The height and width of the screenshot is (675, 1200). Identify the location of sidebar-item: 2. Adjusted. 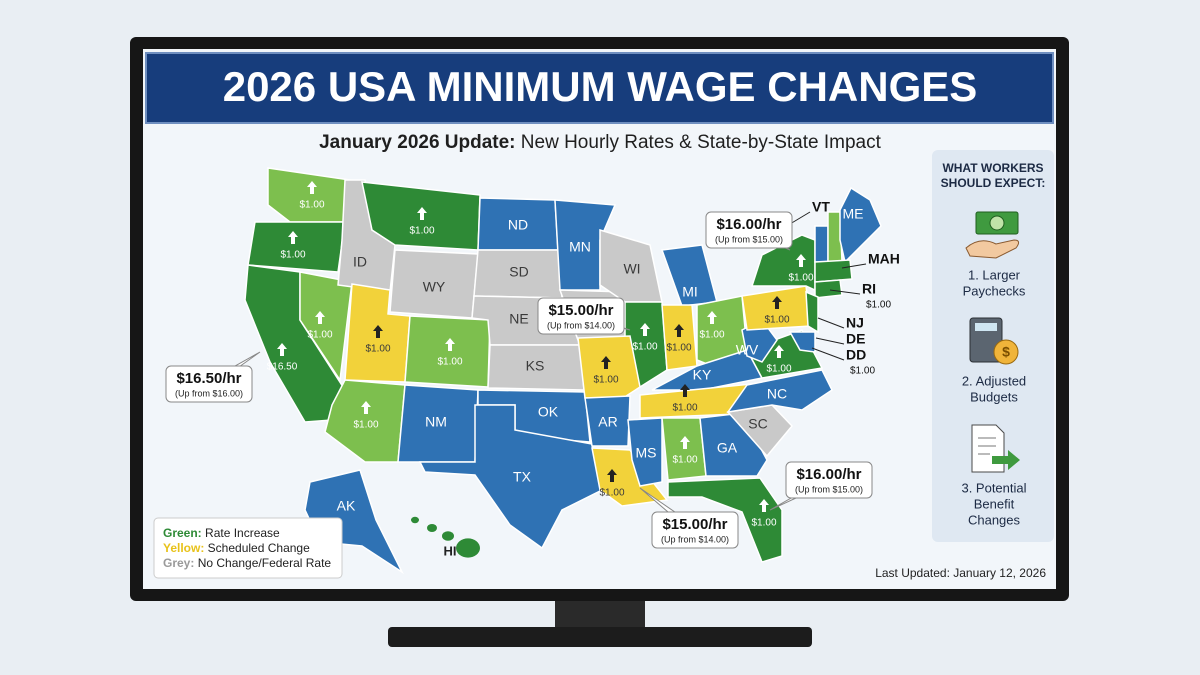
(994, 380).